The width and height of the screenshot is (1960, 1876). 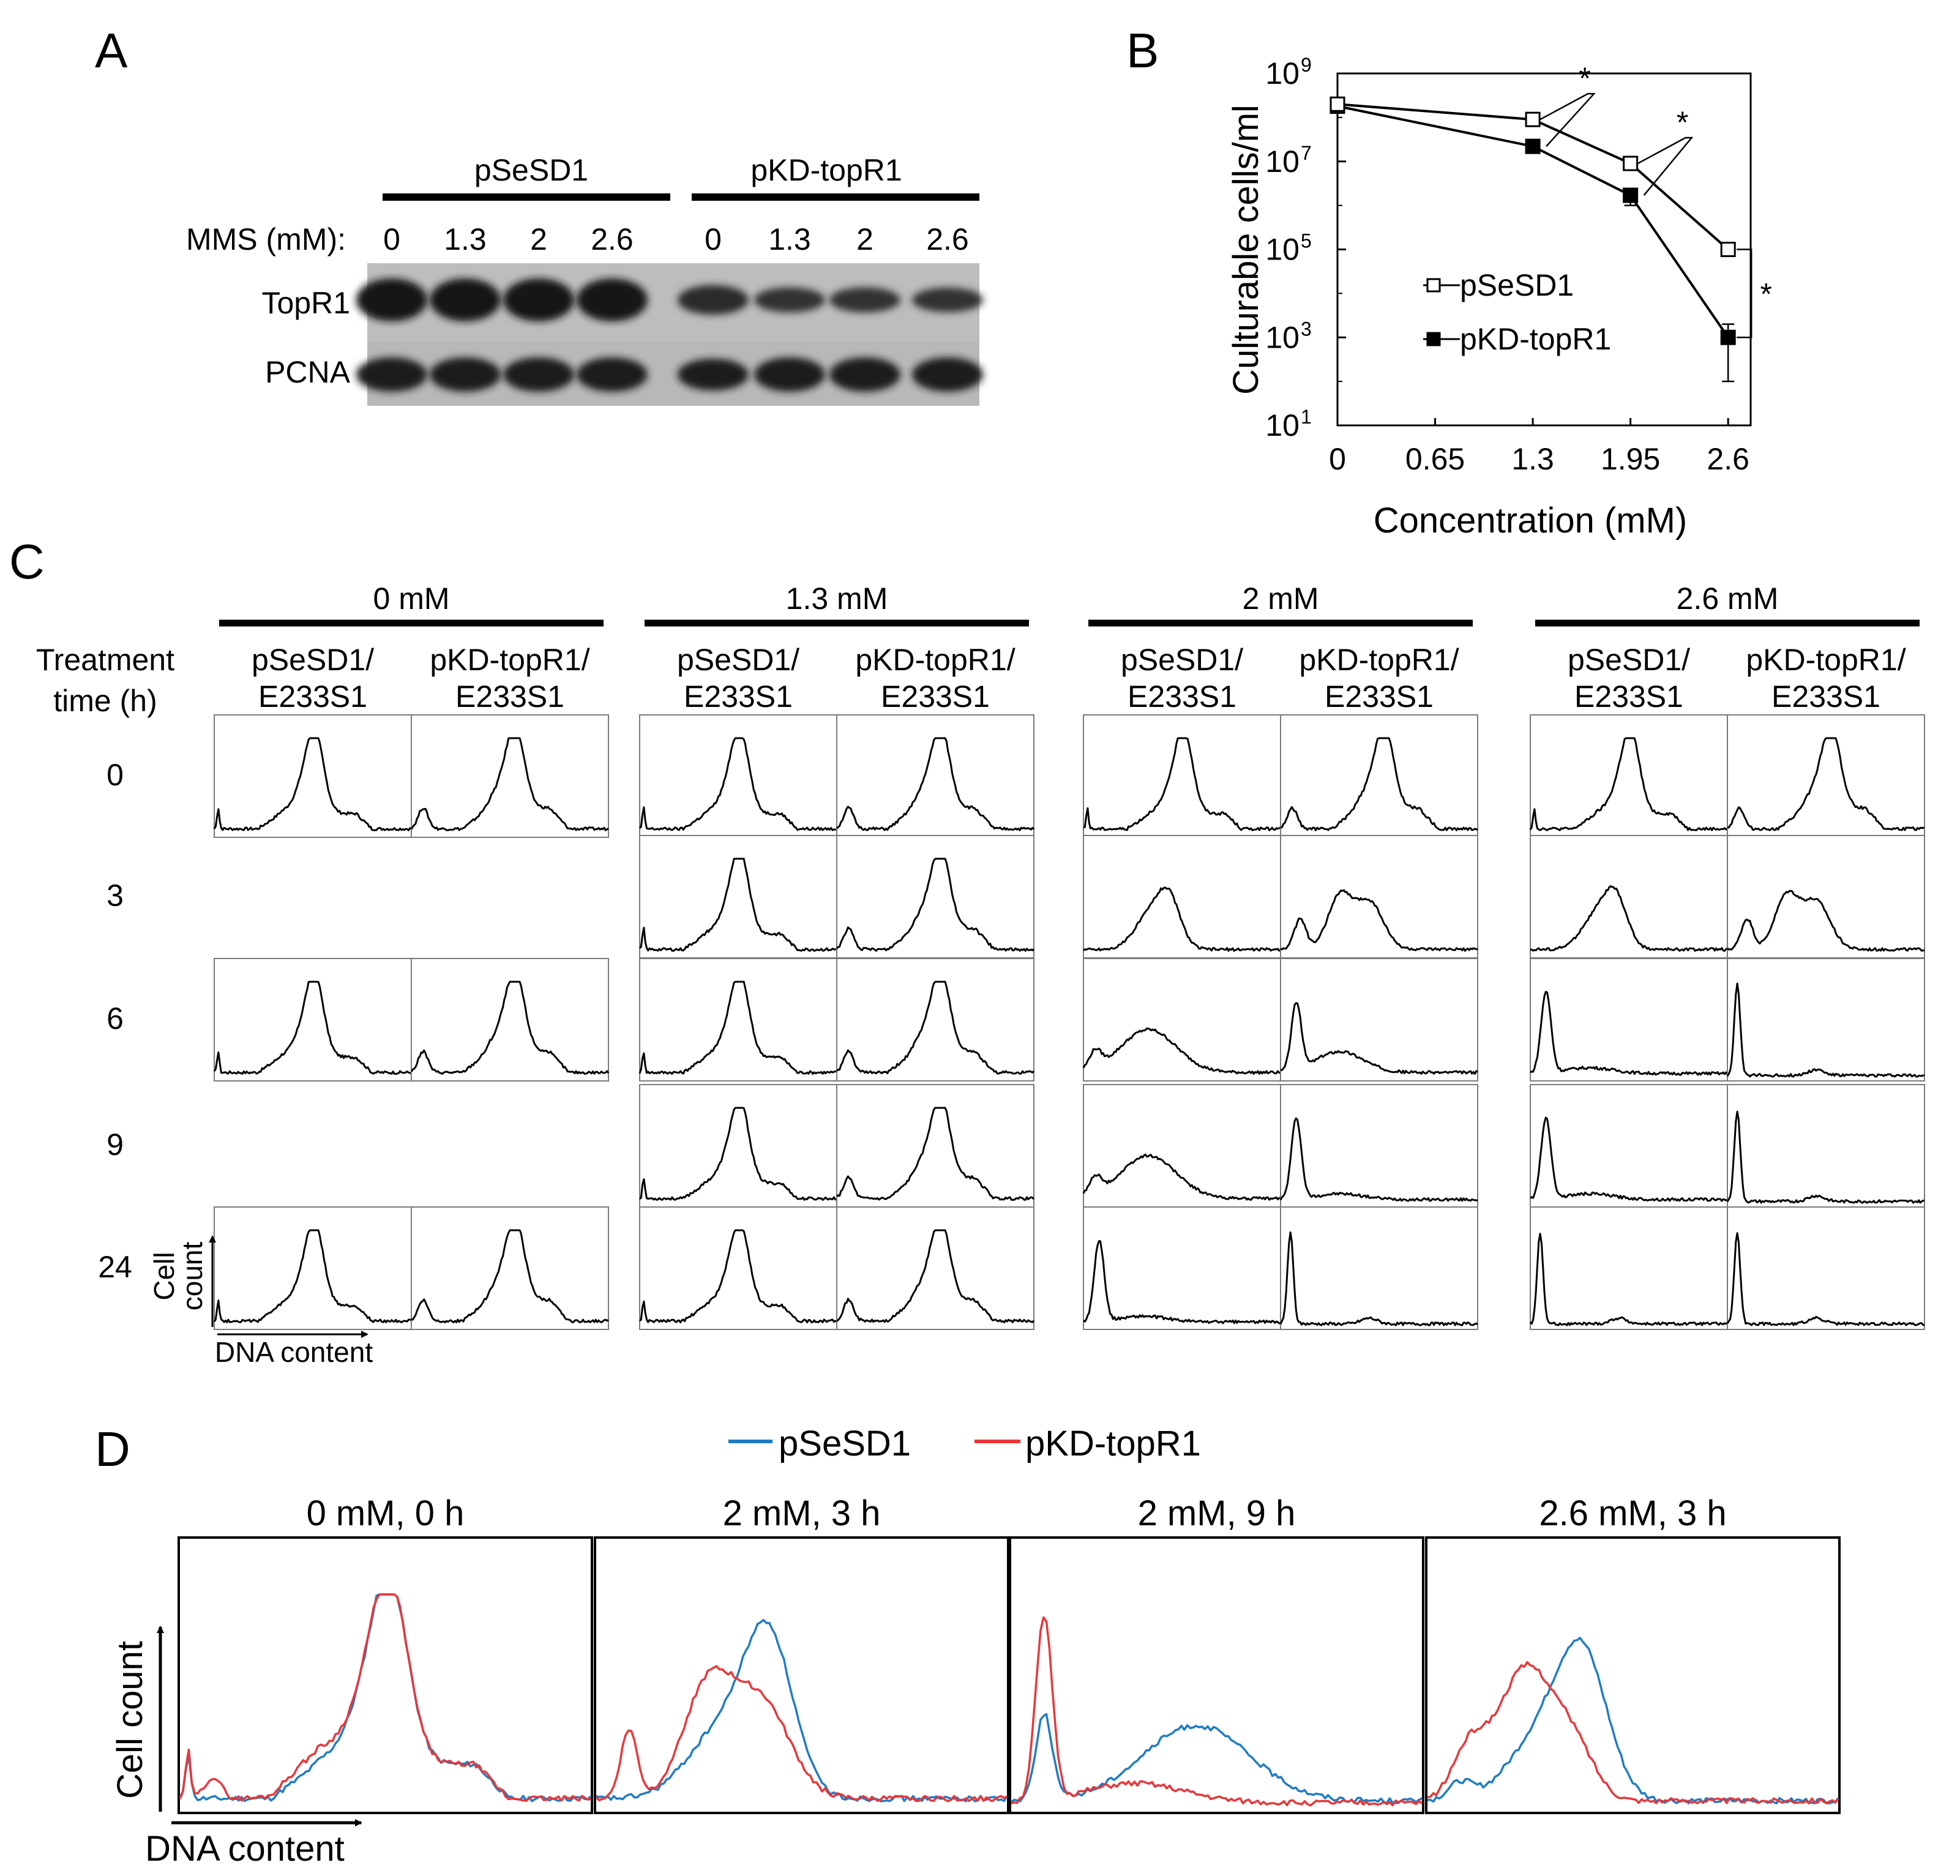 I want to click on series-line-pKD-topR1, so click(x=1533, y=221).